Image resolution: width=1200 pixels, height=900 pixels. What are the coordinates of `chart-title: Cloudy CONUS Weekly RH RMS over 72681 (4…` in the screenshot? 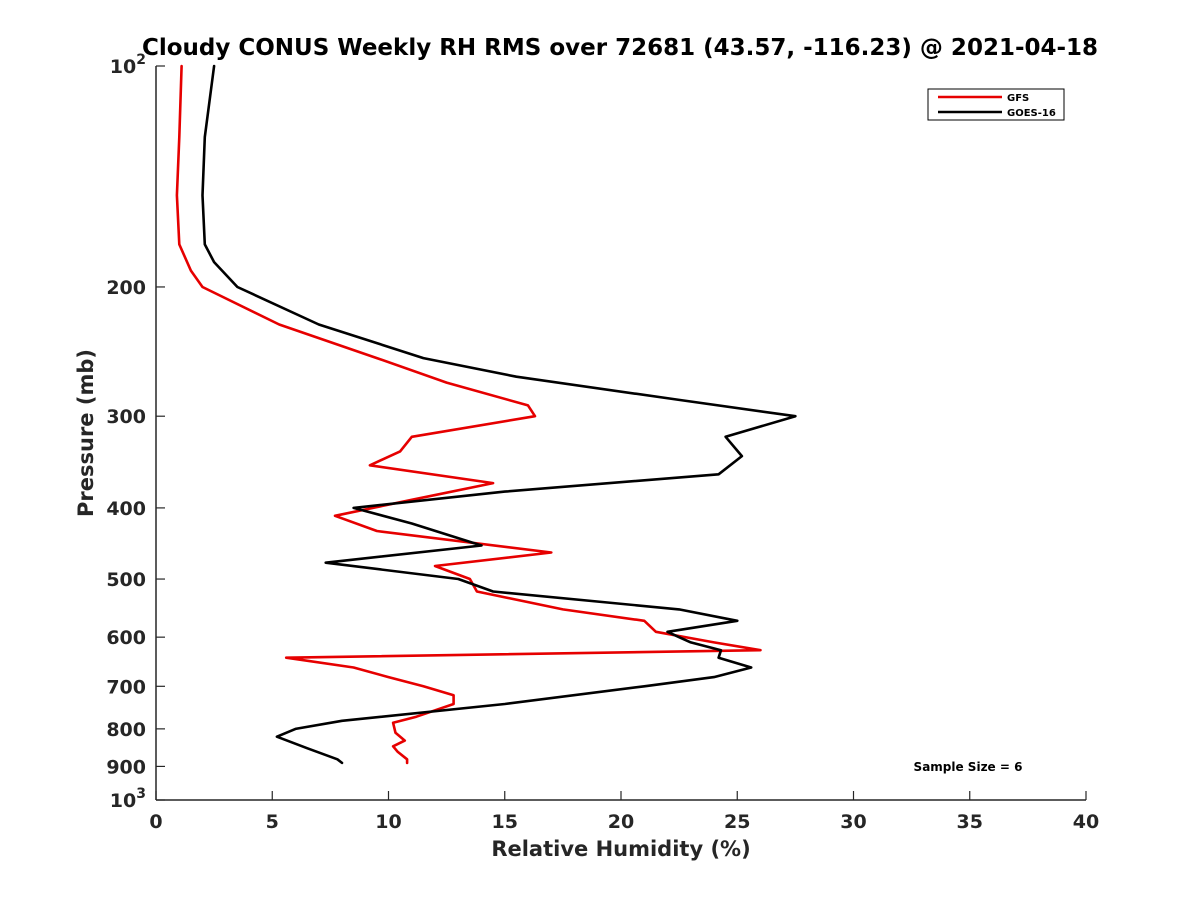 It's located at (620, 48).